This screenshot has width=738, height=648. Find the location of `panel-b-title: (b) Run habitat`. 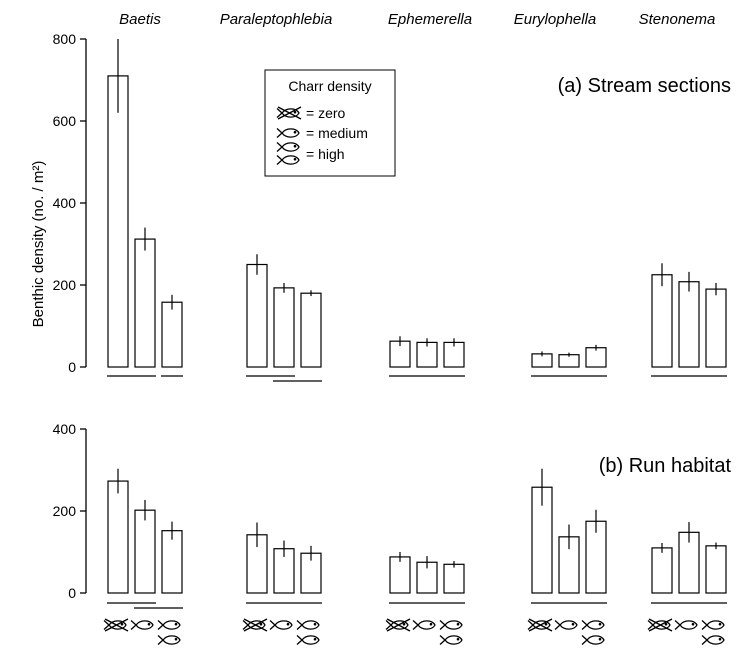

panel-b-title: (b) Run habitat is located at coordinates (665, 466).